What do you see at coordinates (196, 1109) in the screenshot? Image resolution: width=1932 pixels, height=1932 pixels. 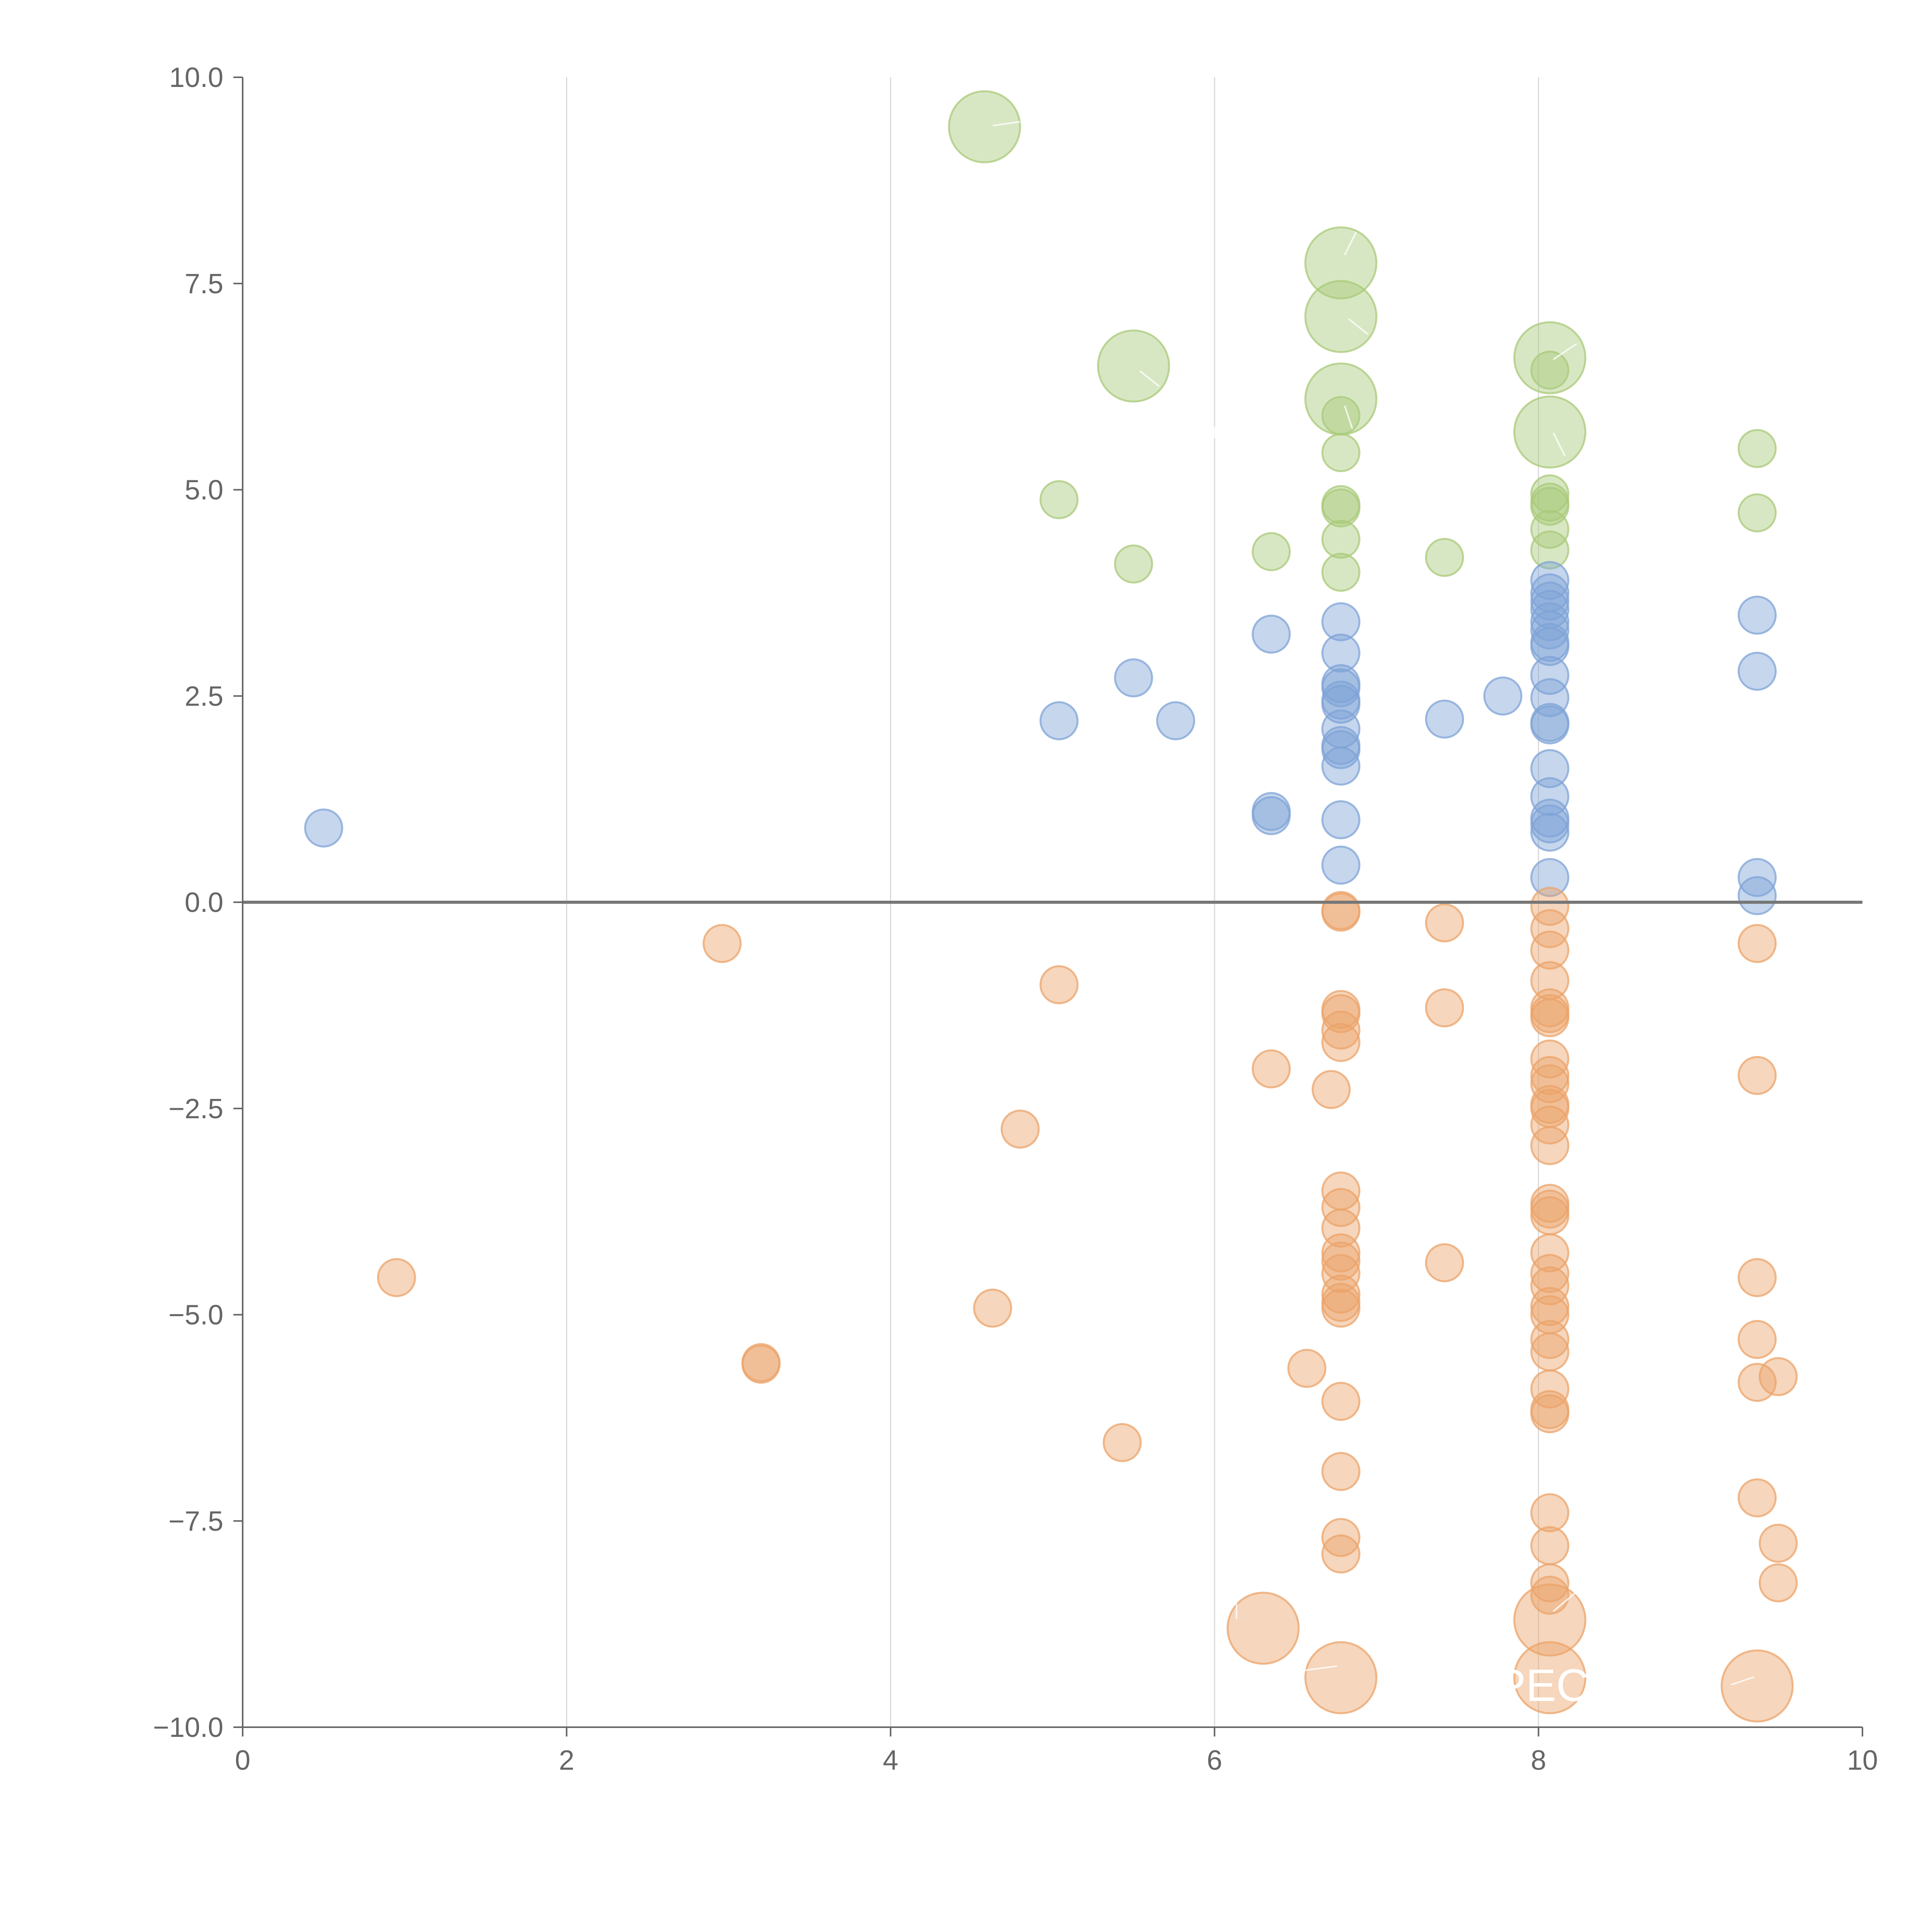 I see `y-tick-label: −2.5` at bounding box center [196, 1109].